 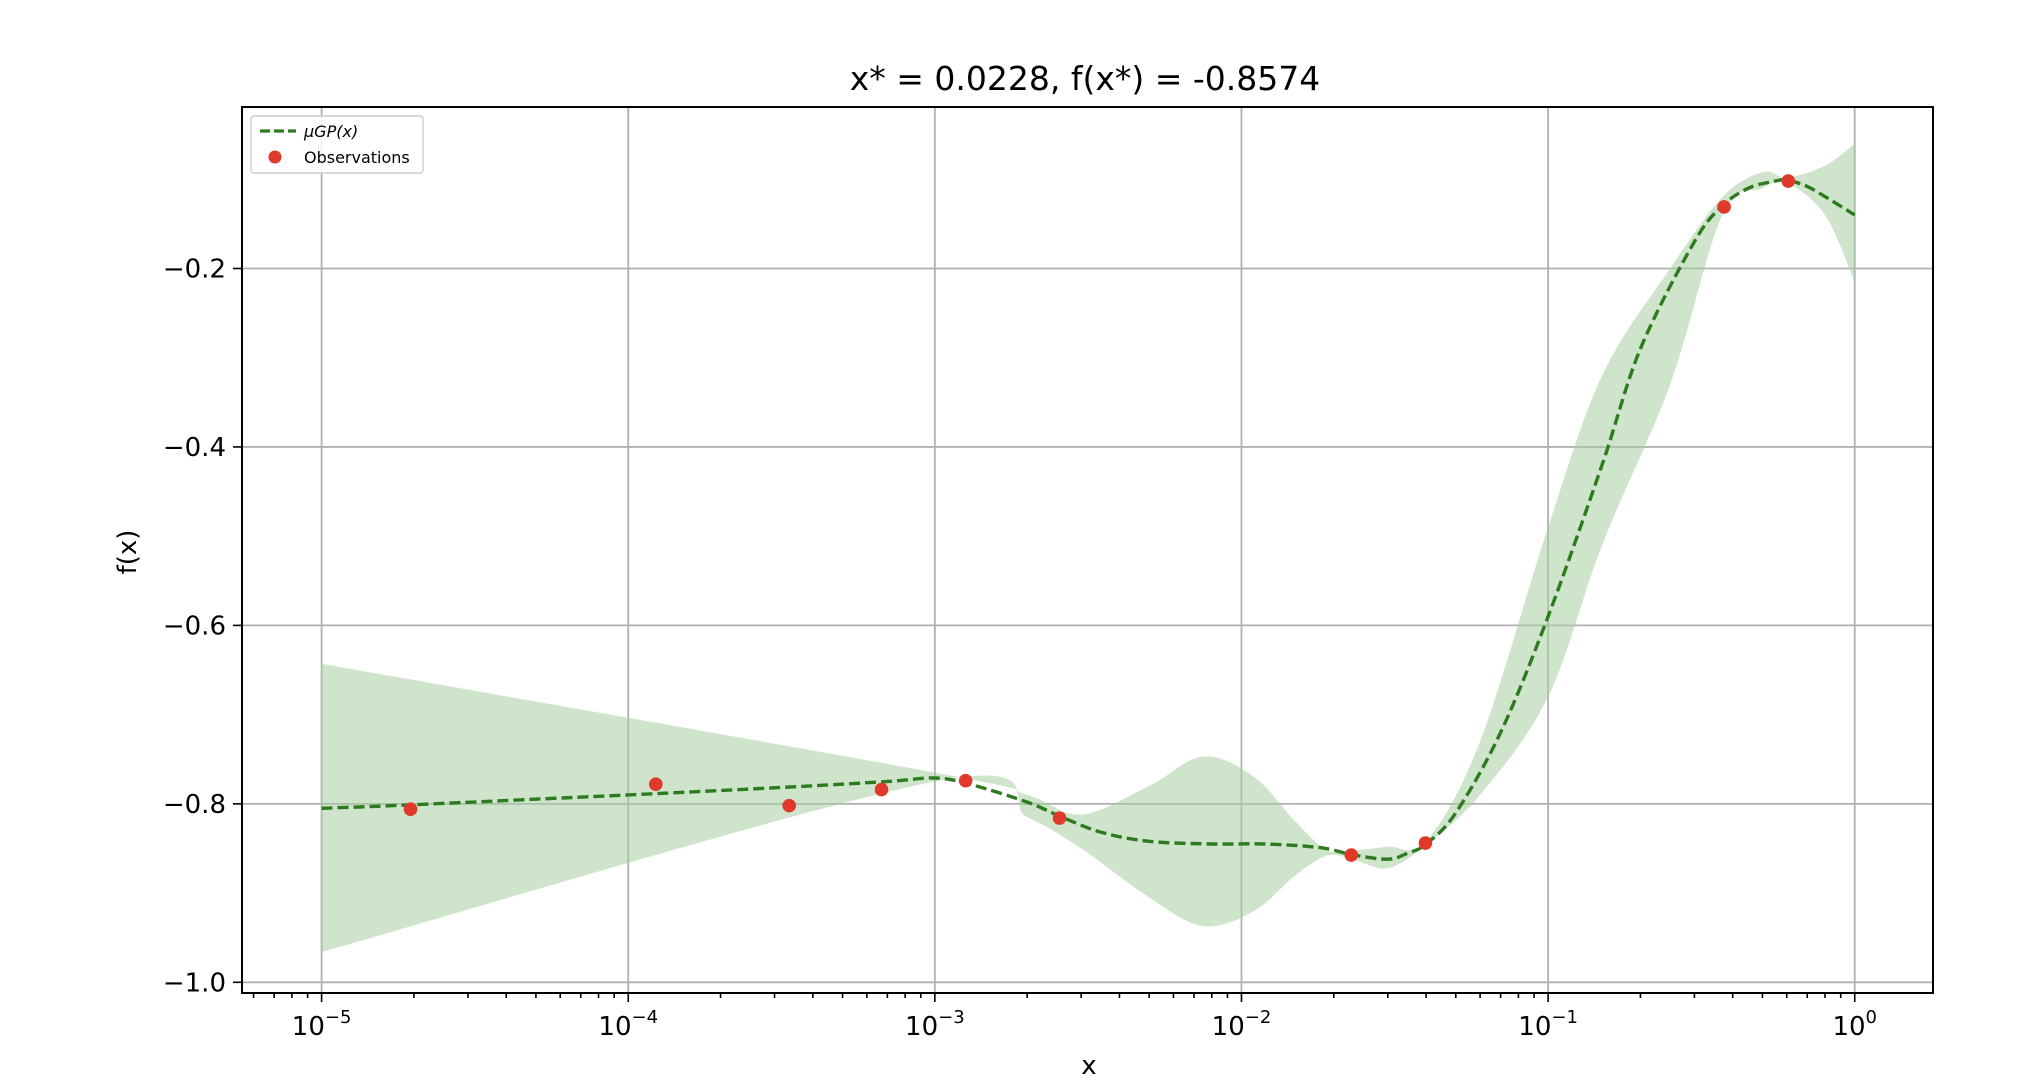 I want to click on y-axis-ticks: −0.2 −0.4 −0.6 −0.8 −1.0, so click(x=202, y=626).